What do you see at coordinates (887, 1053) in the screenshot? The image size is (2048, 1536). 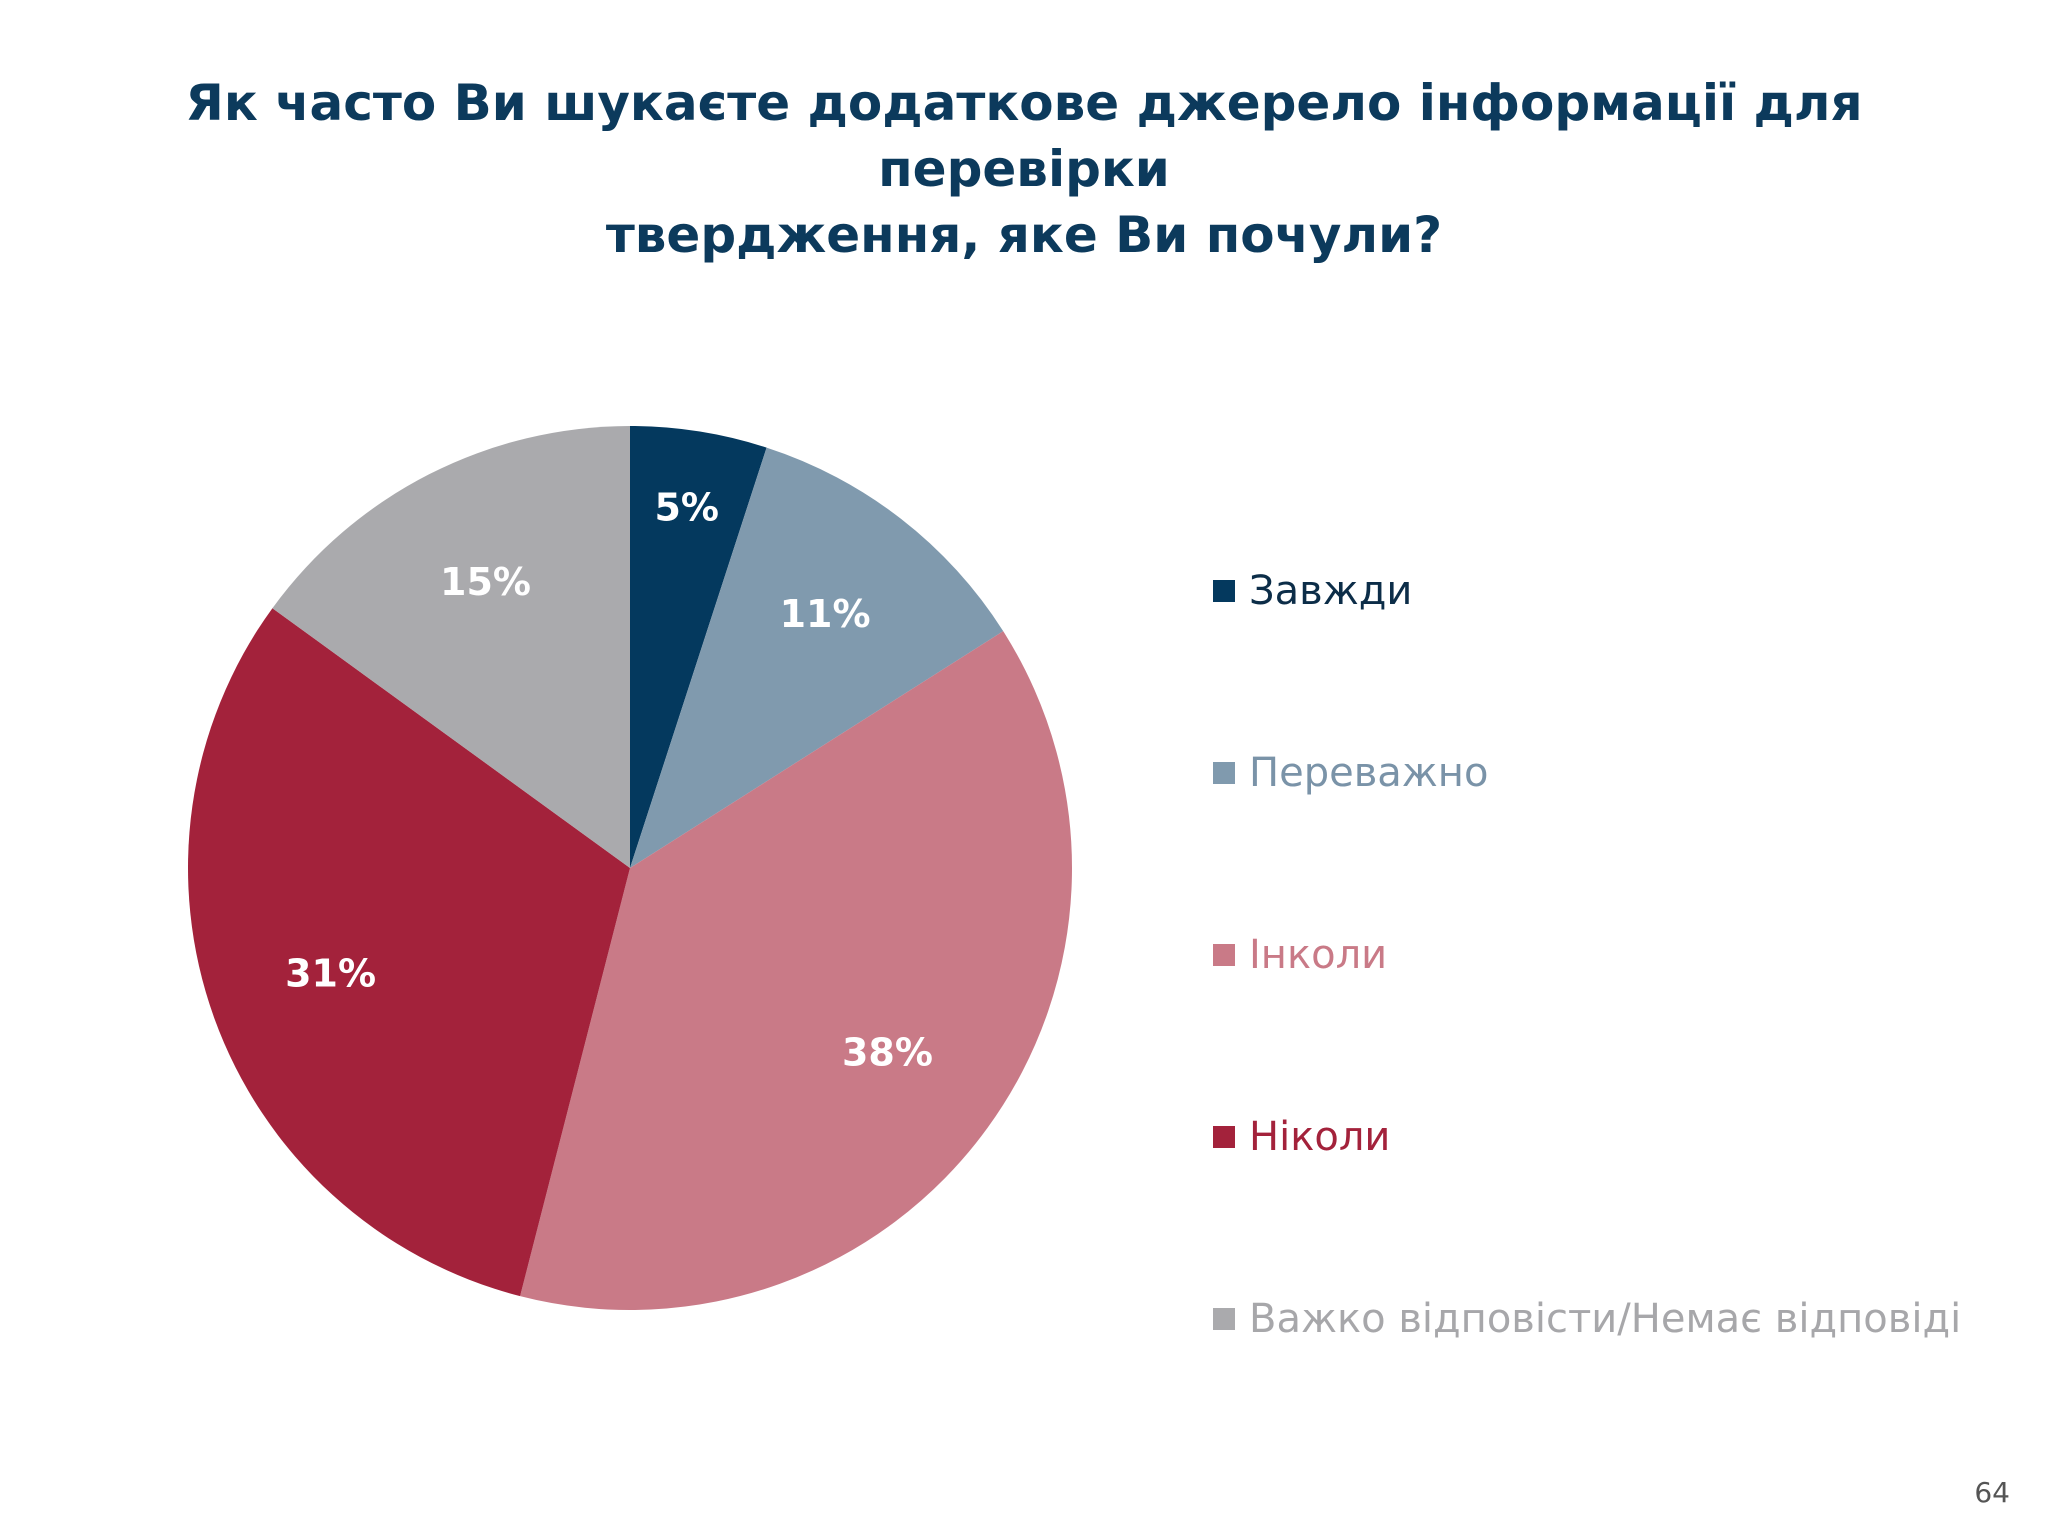 I see `data-label-sometimes: 38%` at bounding box center [887, 1053].